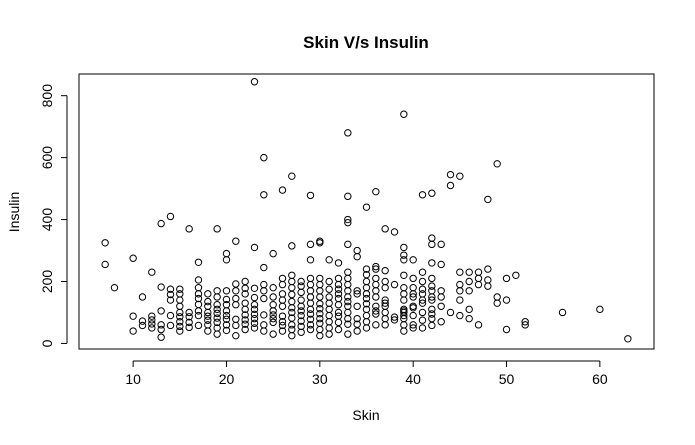  Describe the element at coordinates (47, 343) in the screenshot. I see `y-tick-label: 0` at that location.